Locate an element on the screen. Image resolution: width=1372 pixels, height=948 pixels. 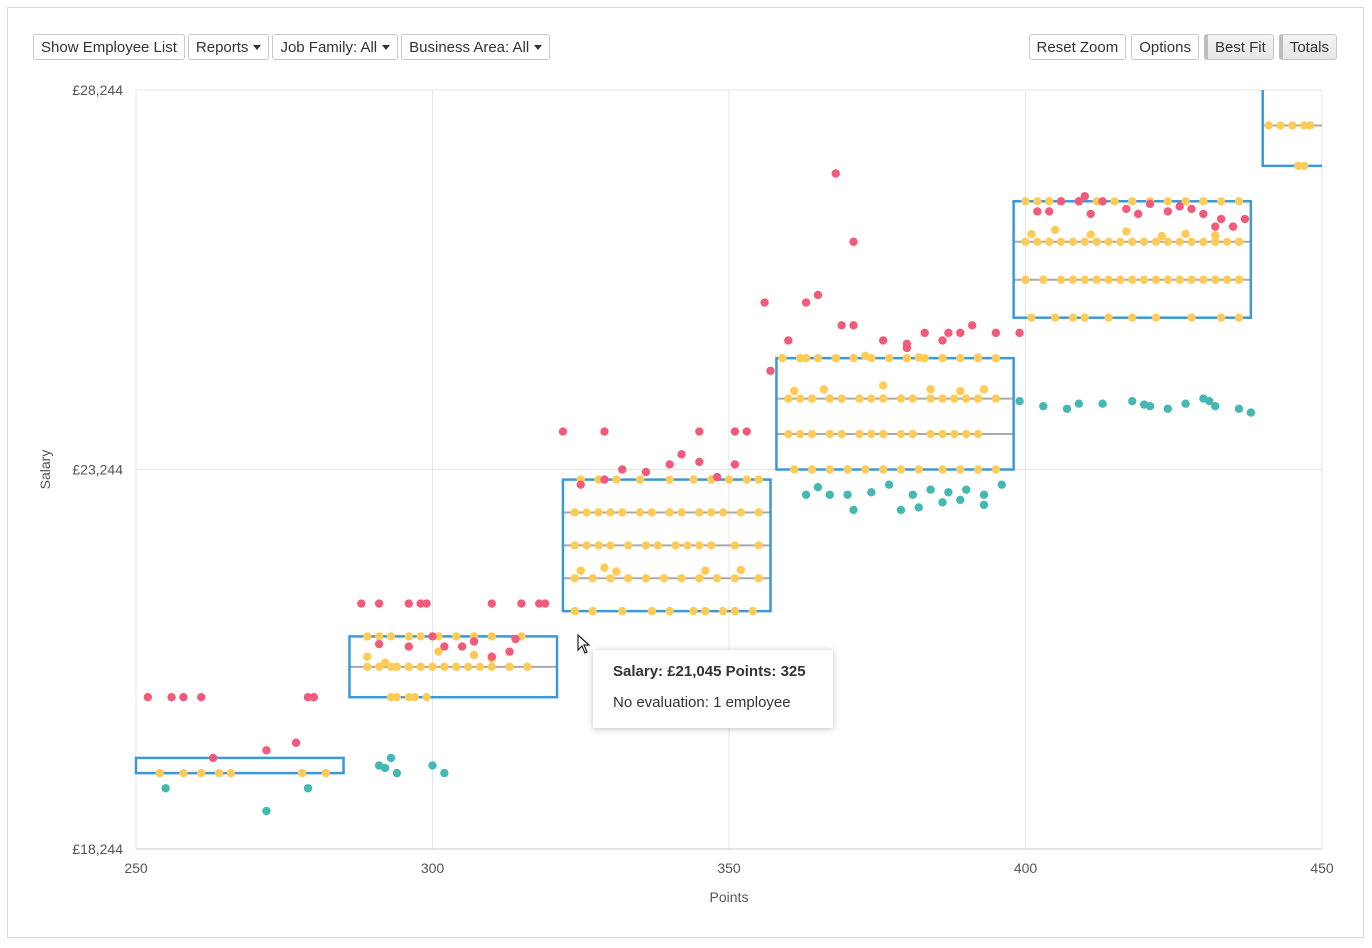
business-area-dropdown: Business Area: All is located at coordinates (476, 47).